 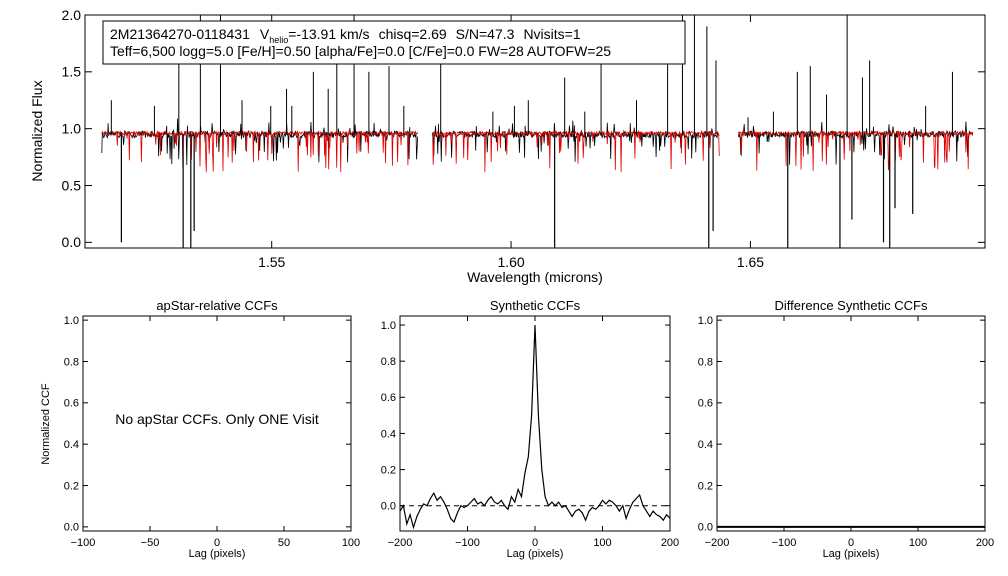 I want to click on difference-ccf-x-label: Lag (pixels), so click(x=851, y=554).